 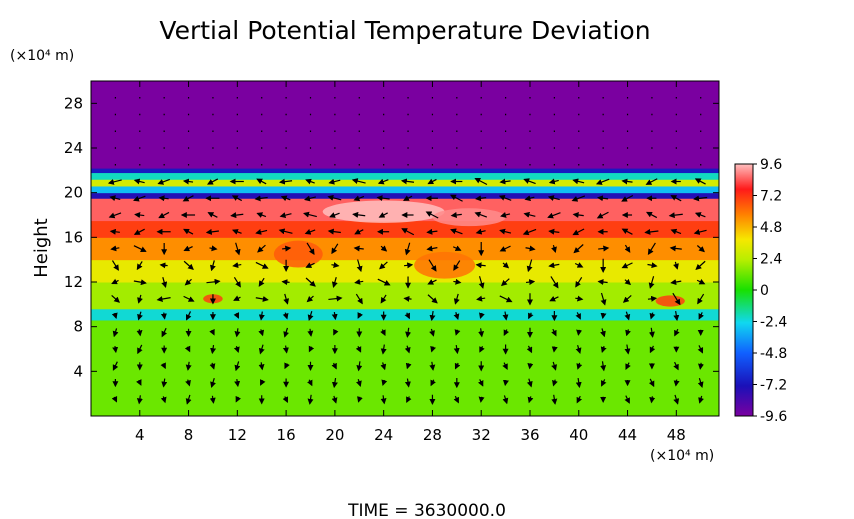 What do you see at coordinates (73, 282) in the screenshot?
I see `y-tick-label: 12` at bounding box center [73, 282].